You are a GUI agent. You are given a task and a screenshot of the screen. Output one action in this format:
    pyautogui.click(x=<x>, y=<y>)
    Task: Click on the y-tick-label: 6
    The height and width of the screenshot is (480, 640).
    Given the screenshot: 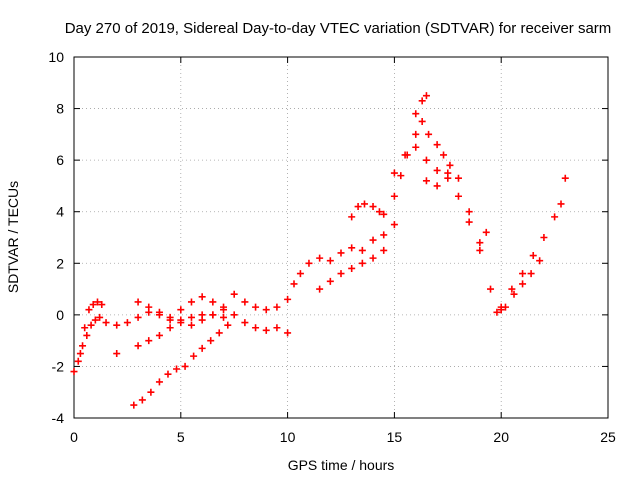 What is the action you would take?
    pyautogui.click(x=60, y=160)
    